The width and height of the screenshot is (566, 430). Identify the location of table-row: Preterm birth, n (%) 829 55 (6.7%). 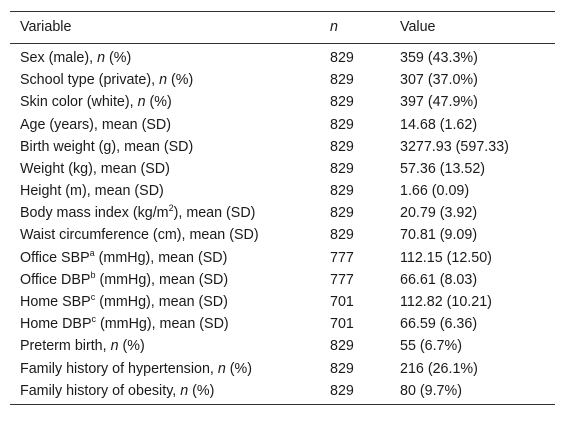
(282, 346).